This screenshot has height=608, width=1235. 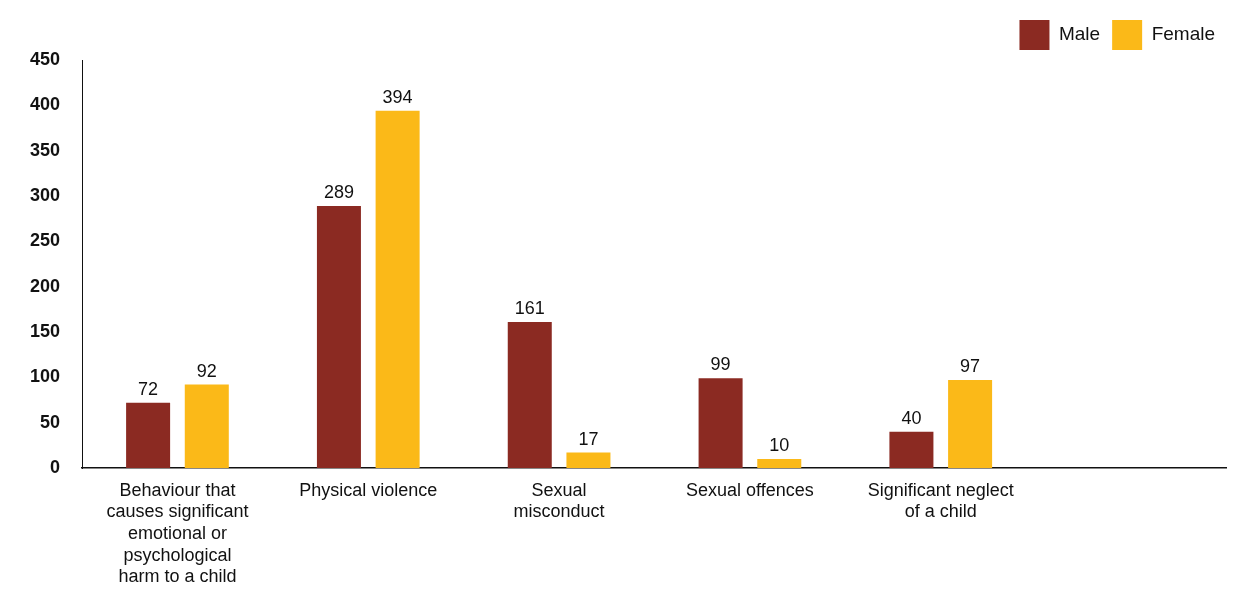 I want to click on y-tick-label: 200, so click(x=45, y=285).